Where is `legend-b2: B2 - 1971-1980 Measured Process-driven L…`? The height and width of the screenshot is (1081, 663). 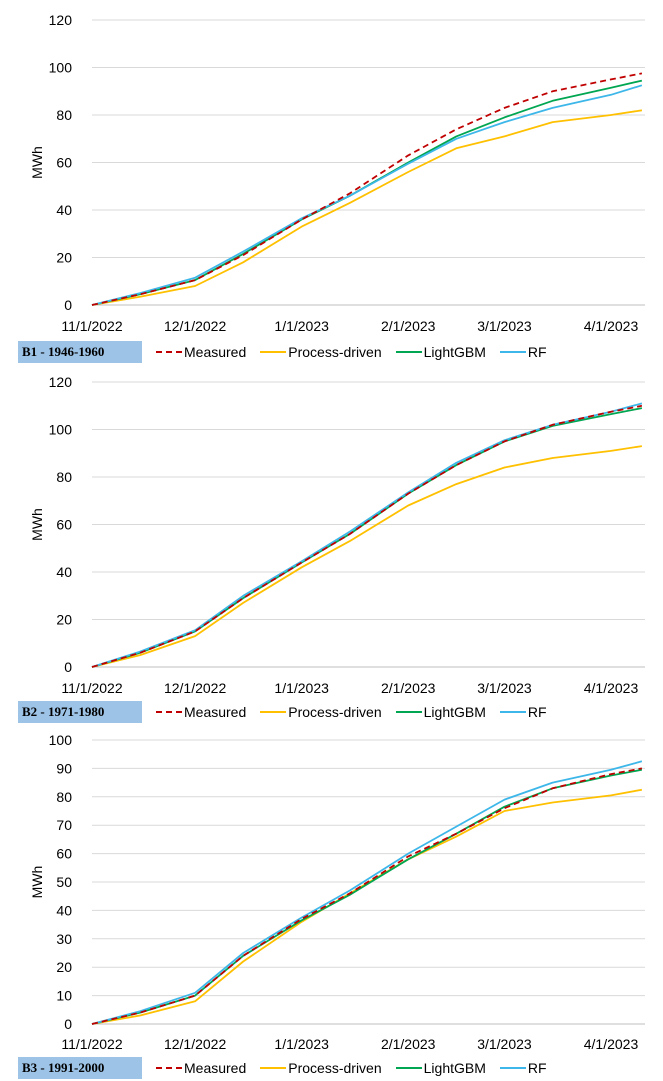 legend-b2: B2 - 1971-1980 Measured Process-driven L… is located at coordinates (282, 712).